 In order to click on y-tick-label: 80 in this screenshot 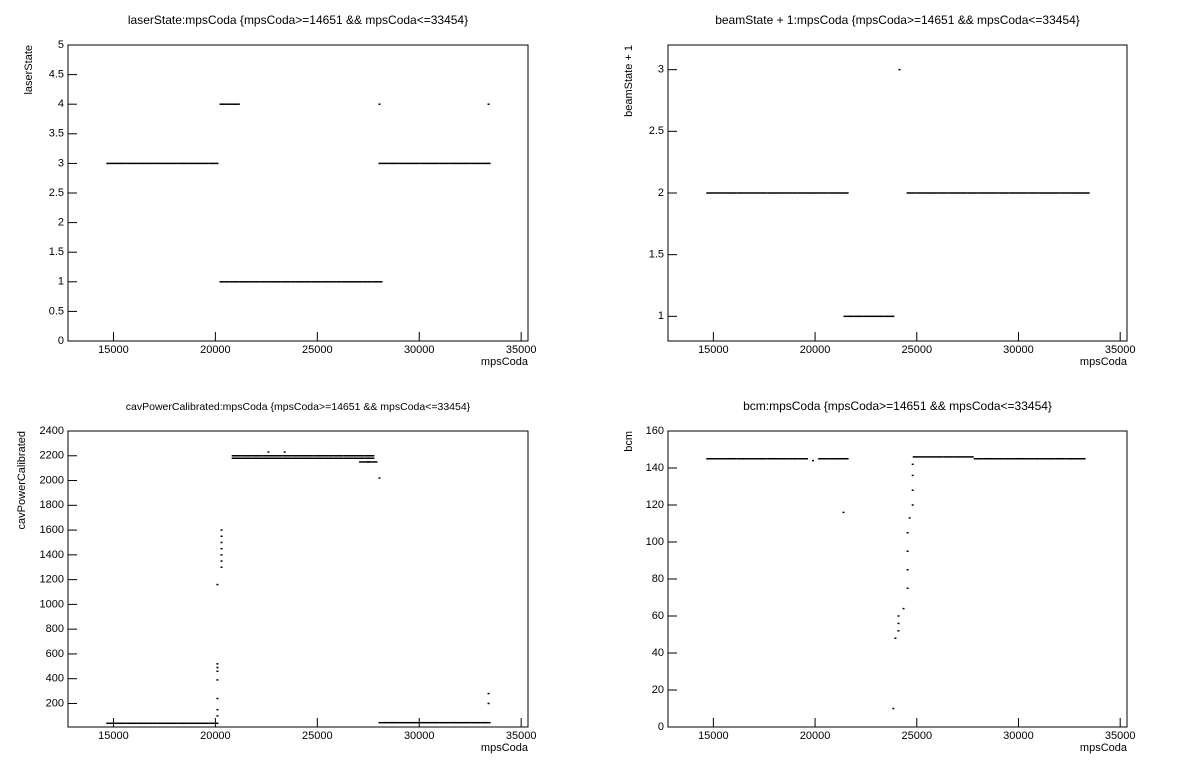, I will do `click(658, 579)`.